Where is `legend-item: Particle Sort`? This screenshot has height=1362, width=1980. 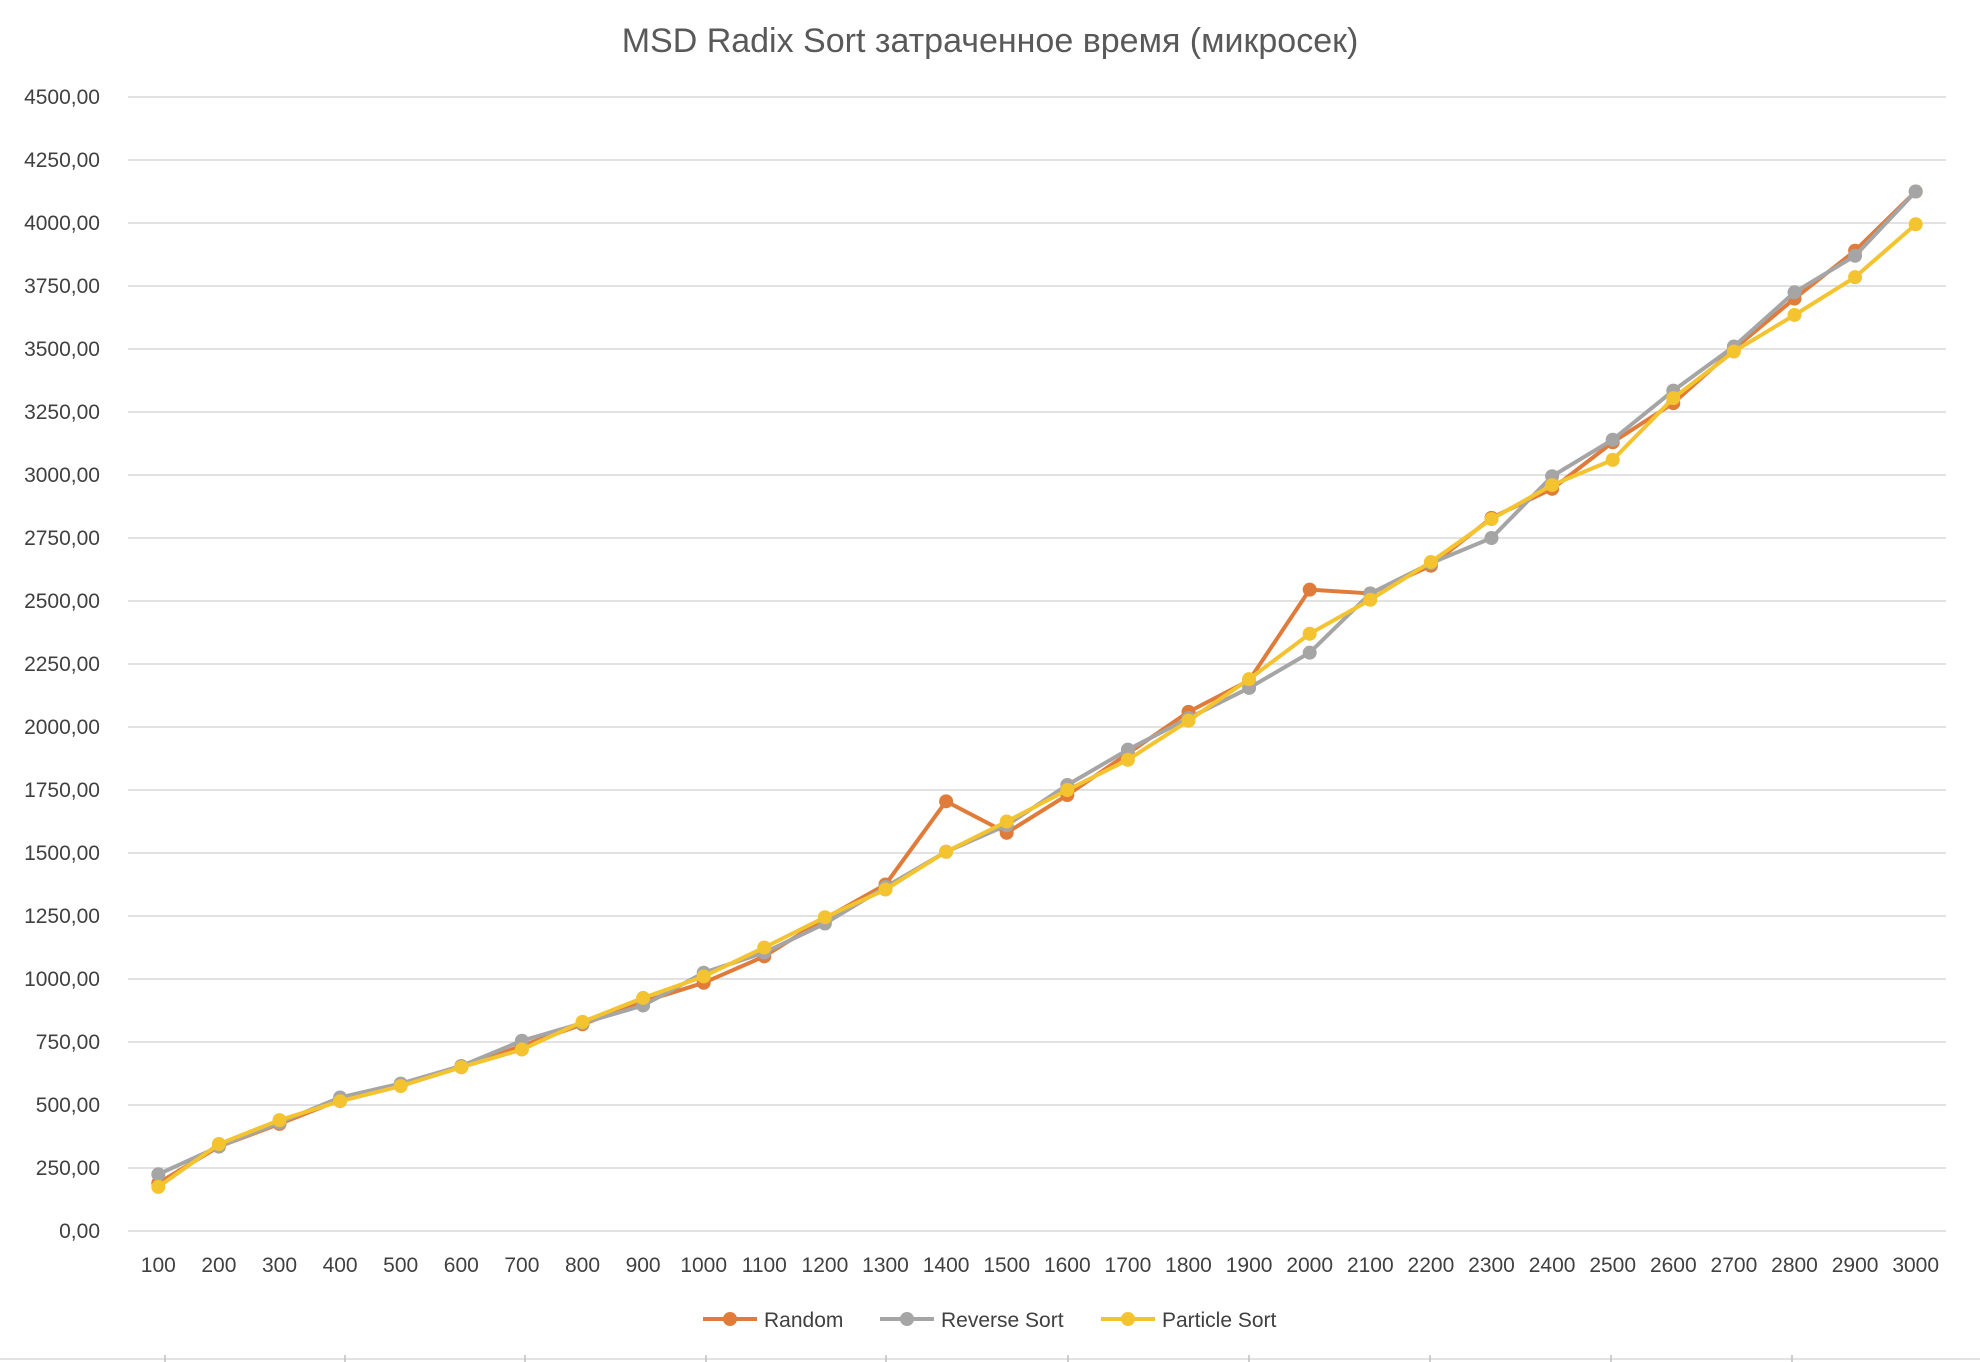 legend-item: Particle Sort is located at coordinates (1189, 1320).